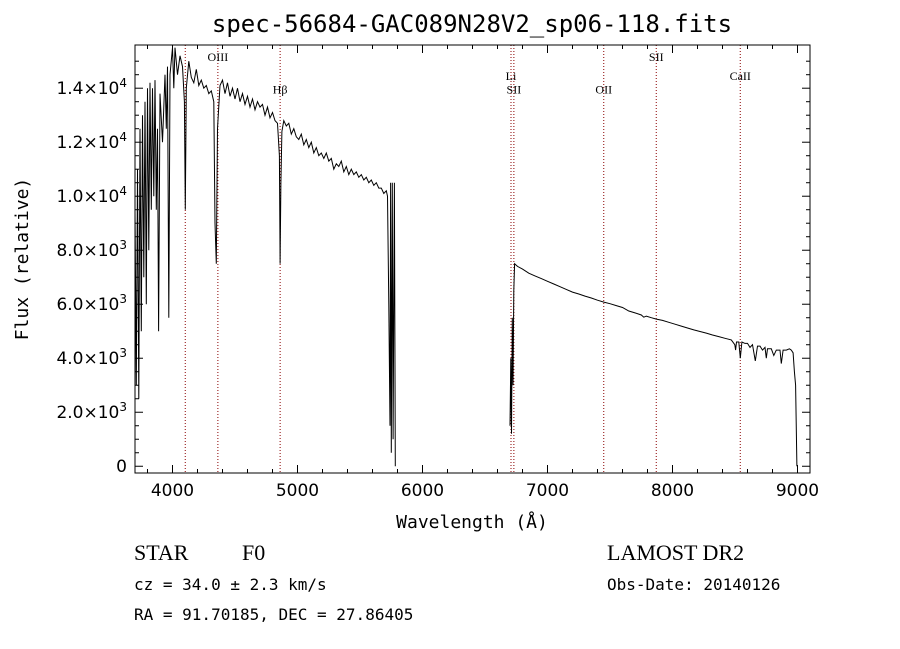  Describe the element at coordinates (472, 522) in the screenshot. I see `x-axis-label: Wavelength (Å)` at that location.